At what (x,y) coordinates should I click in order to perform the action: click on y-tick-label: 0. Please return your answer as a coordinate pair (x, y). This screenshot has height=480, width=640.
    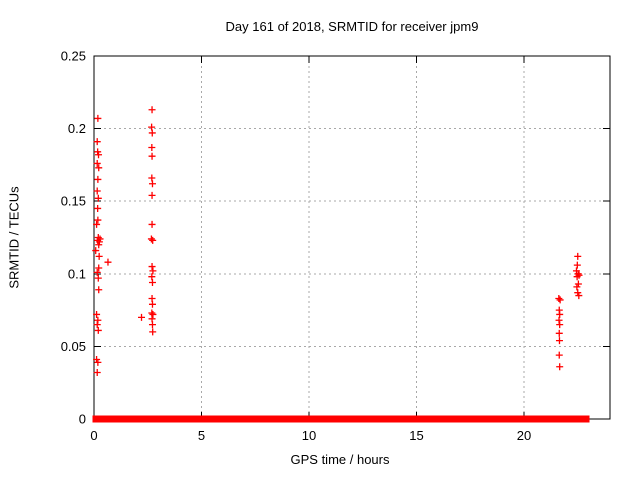
    Looking at the image, I should click on (82, 419).